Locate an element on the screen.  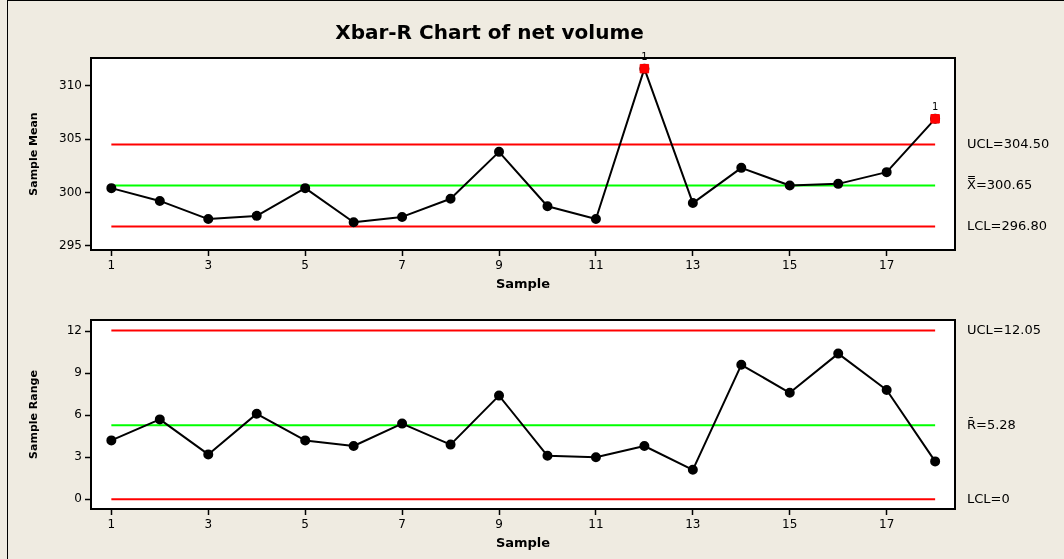
y-axis-title: Sample Range is located at coordinates (34, 414).